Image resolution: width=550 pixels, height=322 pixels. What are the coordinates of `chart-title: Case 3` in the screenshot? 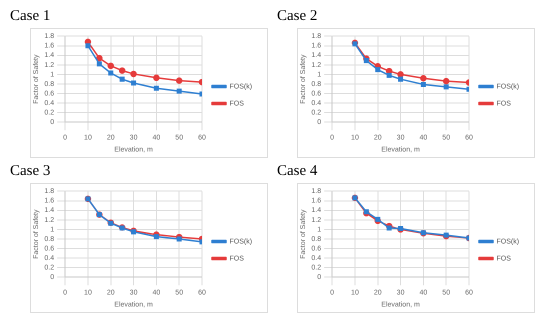 It's located at (30, 172).